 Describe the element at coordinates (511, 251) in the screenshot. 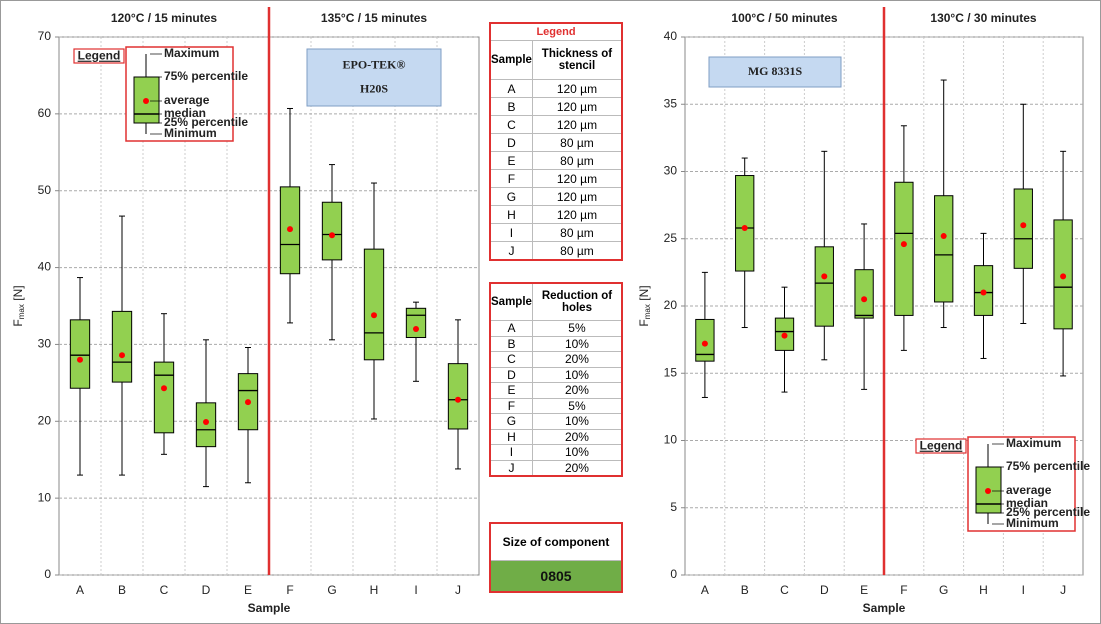

I see `cell: J` at that location.